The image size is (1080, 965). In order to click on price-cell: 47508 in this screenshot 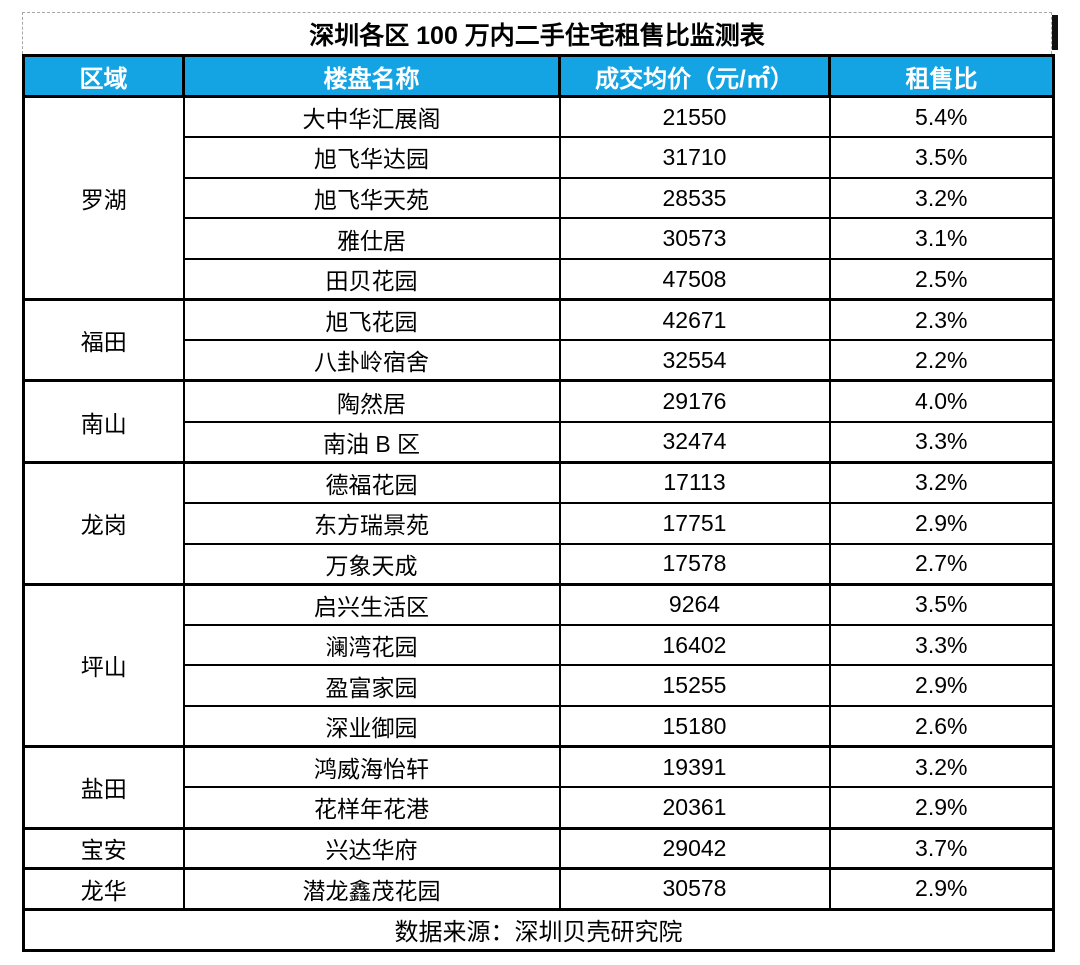, I will do `click(694, 280)`.